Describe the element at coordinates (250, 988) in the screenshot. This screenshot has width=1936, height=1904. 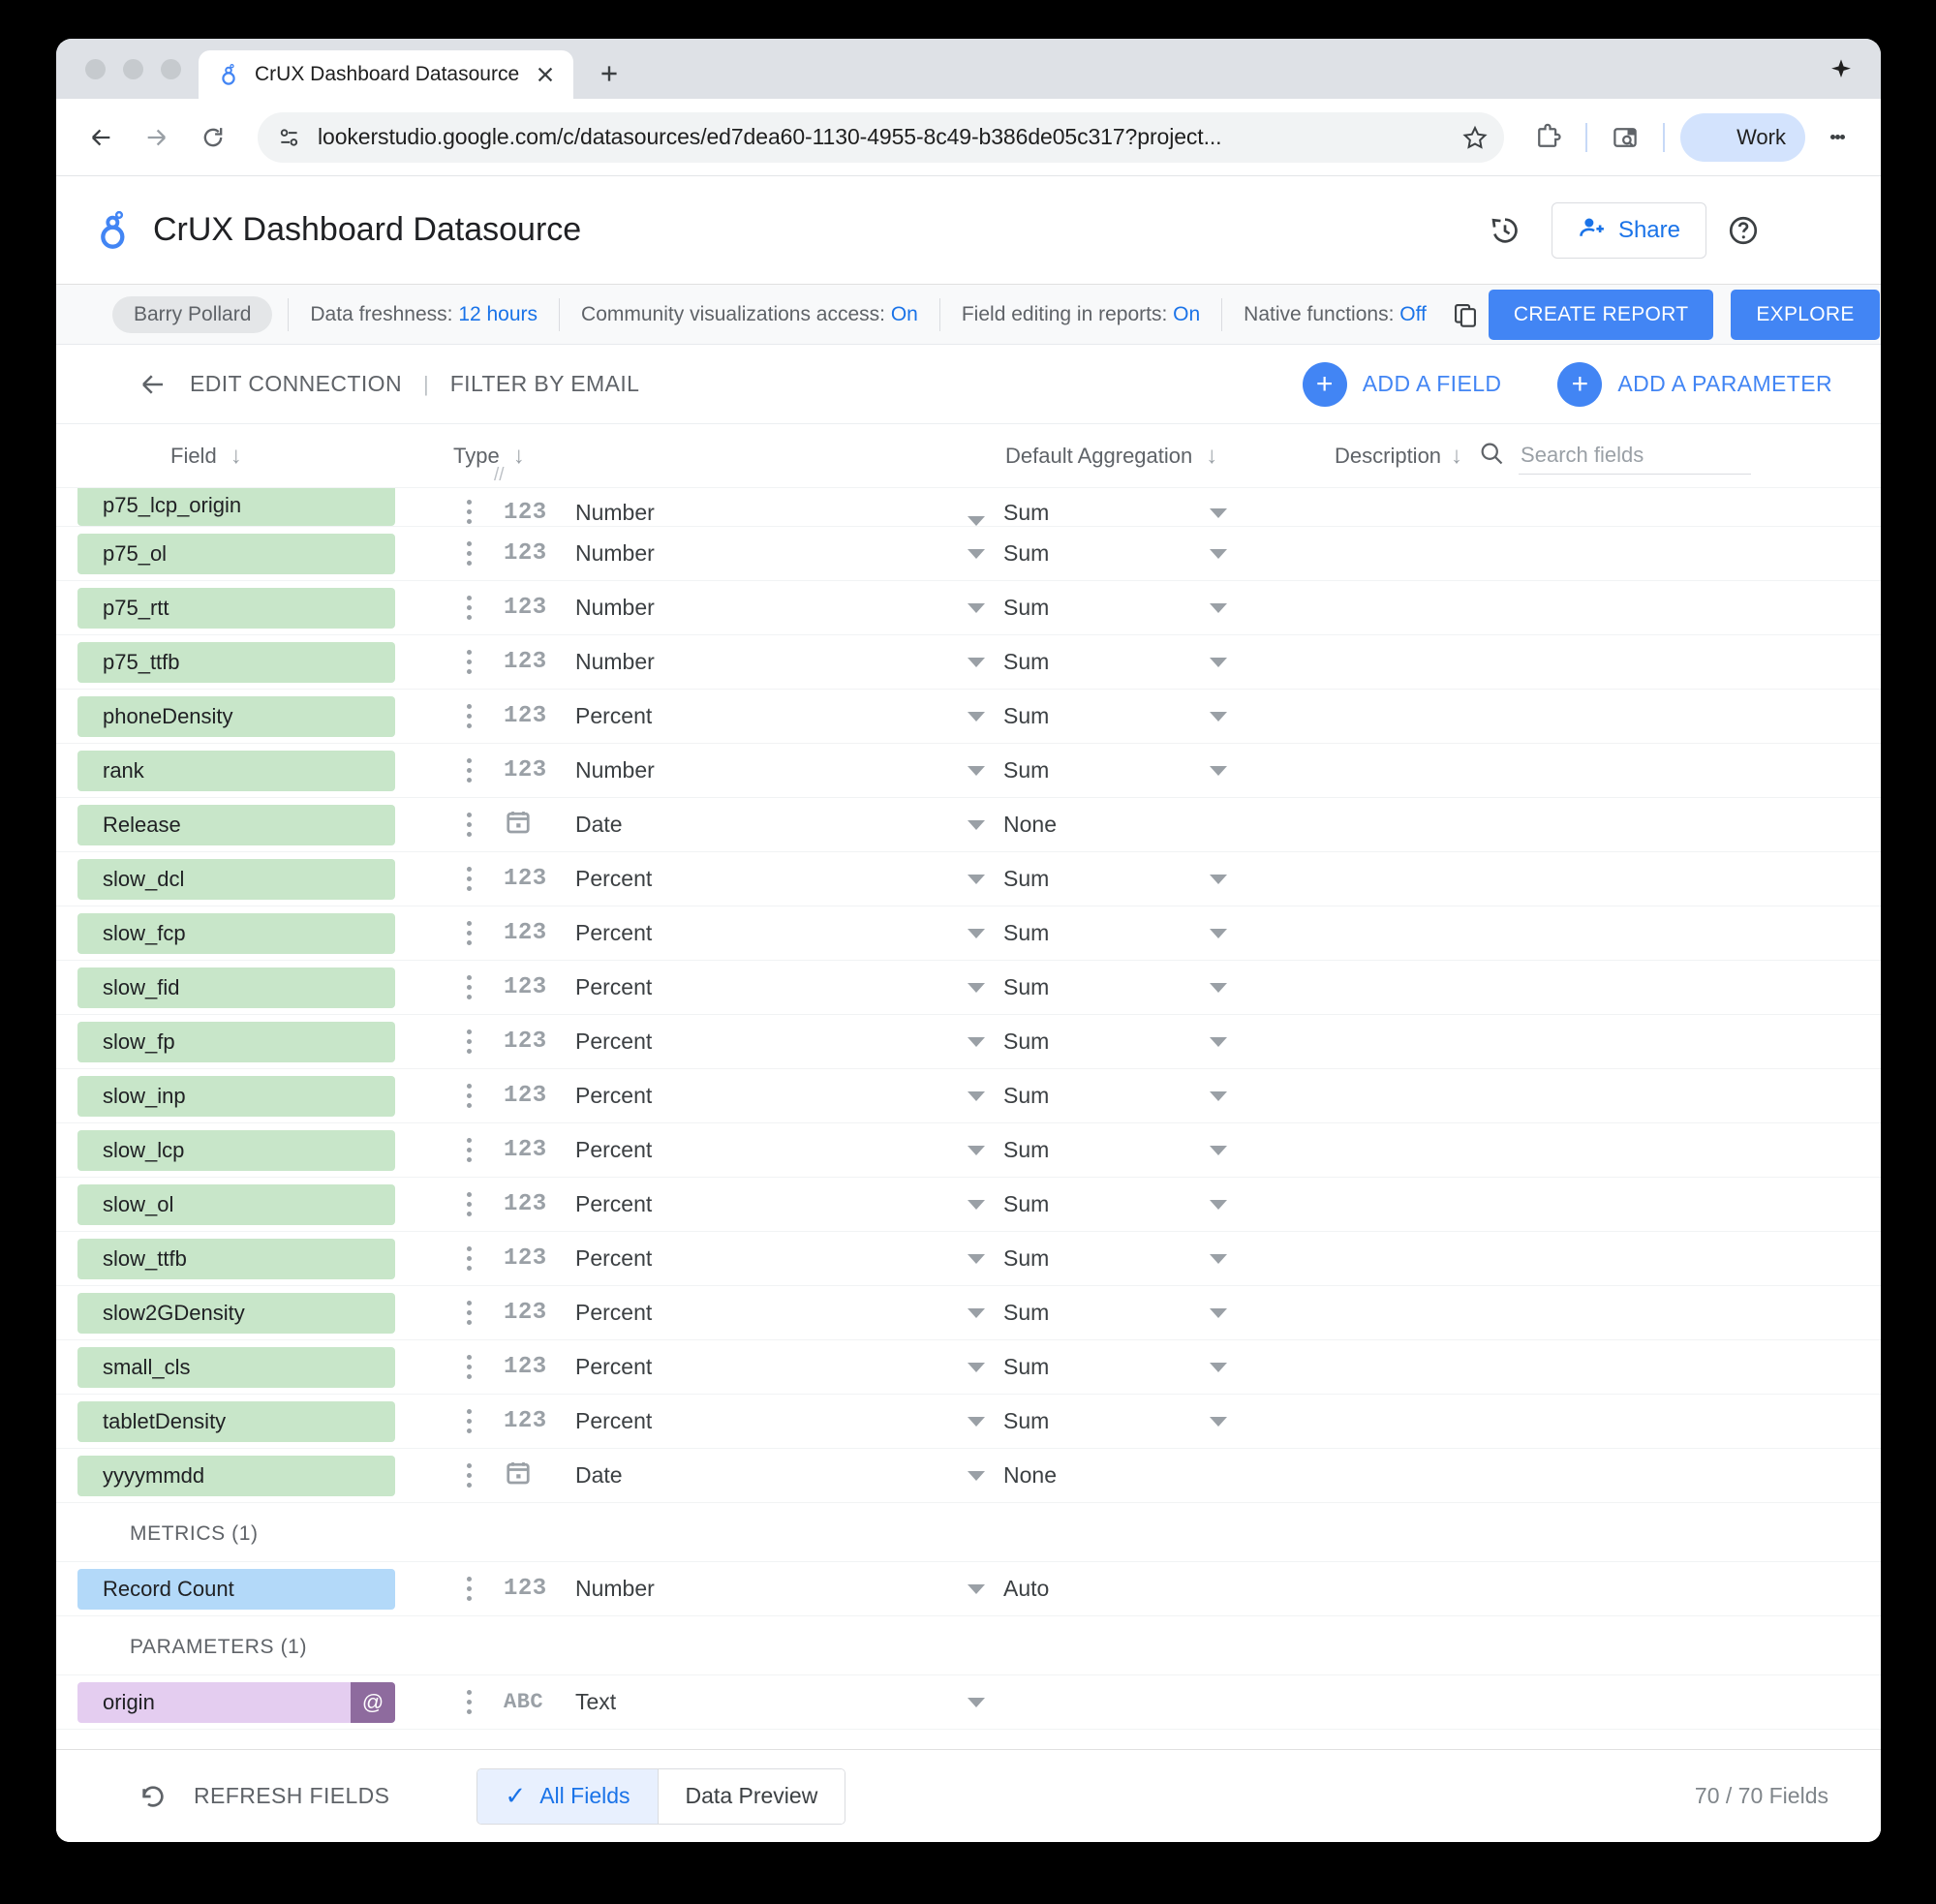
I see `field-name-cell: slow_fid` at that location.